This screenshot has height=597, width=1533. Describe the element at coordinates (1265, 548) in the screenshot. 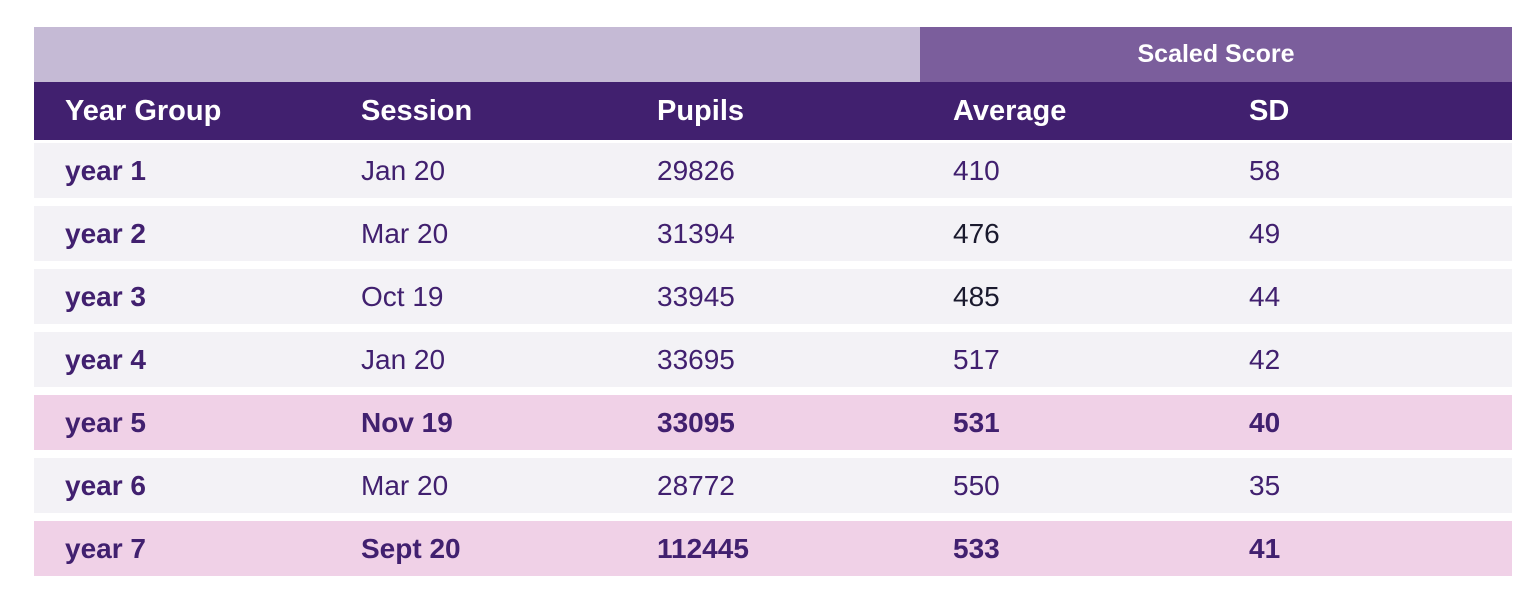

I see `cell-sd: 41` at that location.